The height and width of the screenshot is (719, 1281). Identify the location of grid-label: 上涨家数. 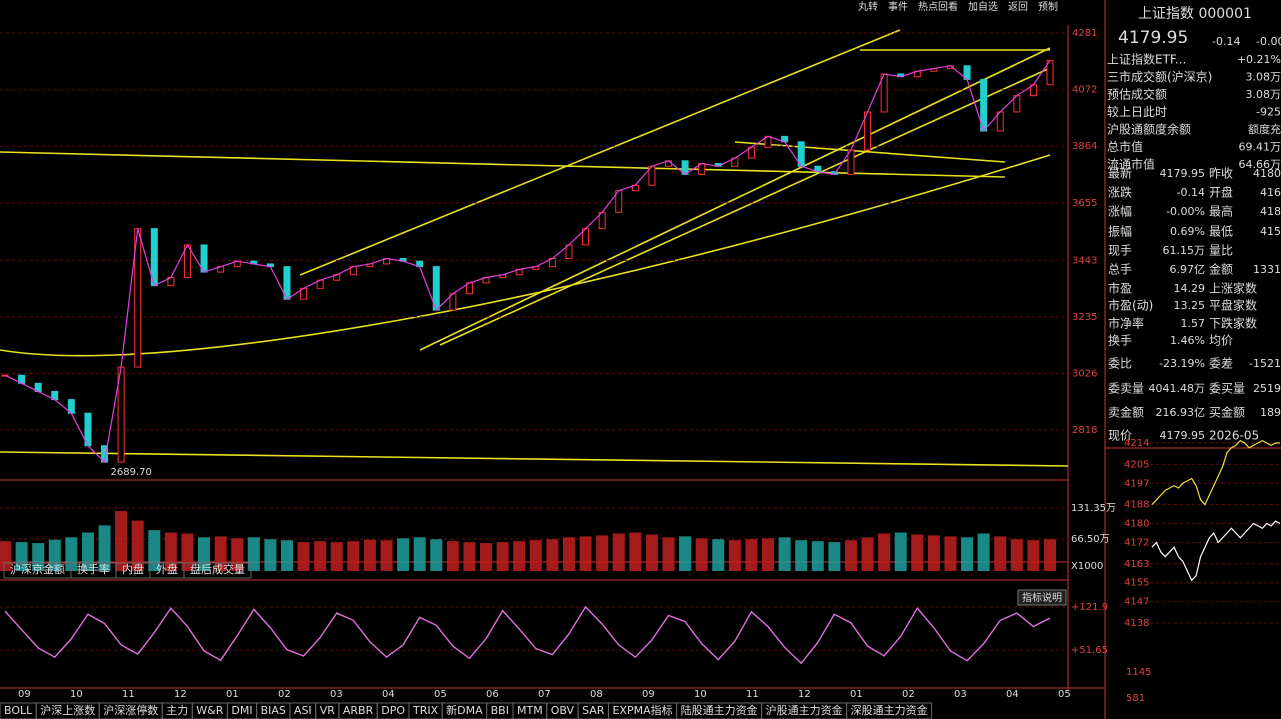
(1233, 288).